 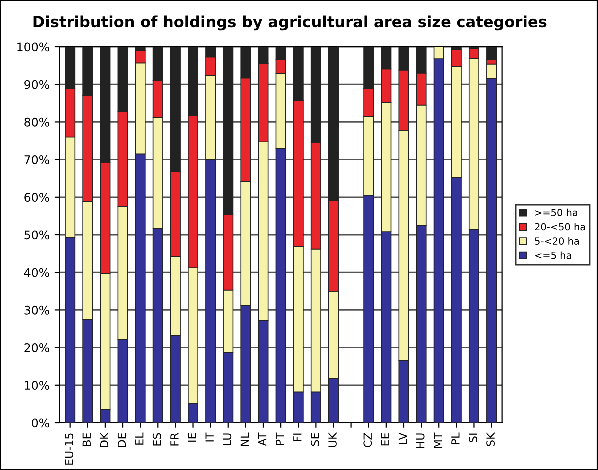 I want to click on x-tick-label: ES, so click(x=157, y=439).